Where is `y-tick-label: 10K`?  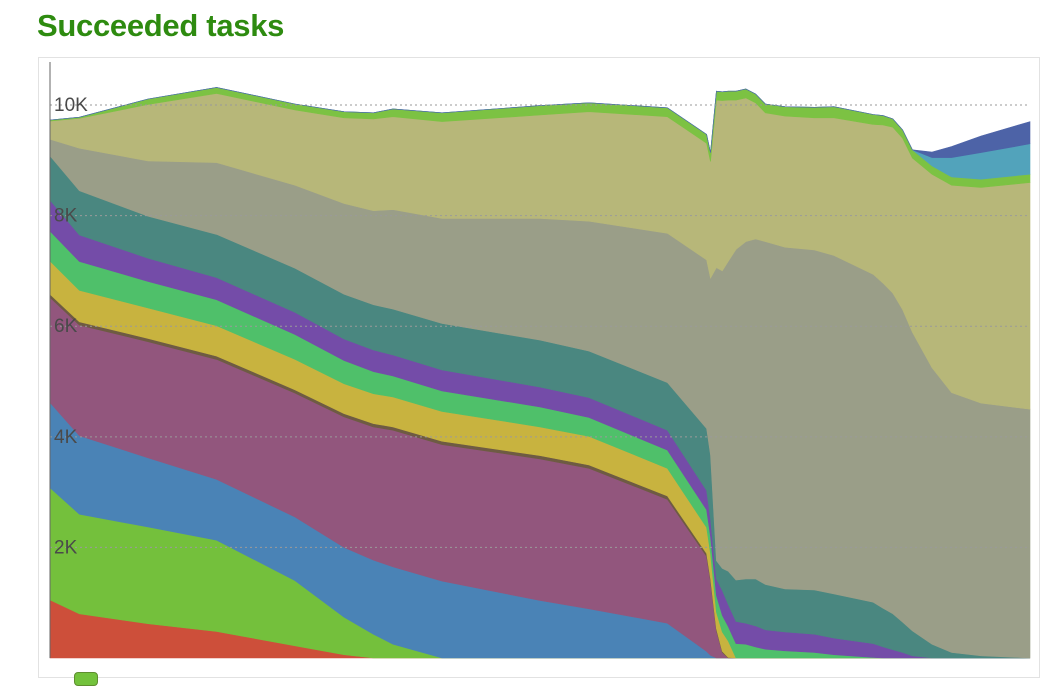
y-tick-label: 10K is located at coordinates (71, 105).